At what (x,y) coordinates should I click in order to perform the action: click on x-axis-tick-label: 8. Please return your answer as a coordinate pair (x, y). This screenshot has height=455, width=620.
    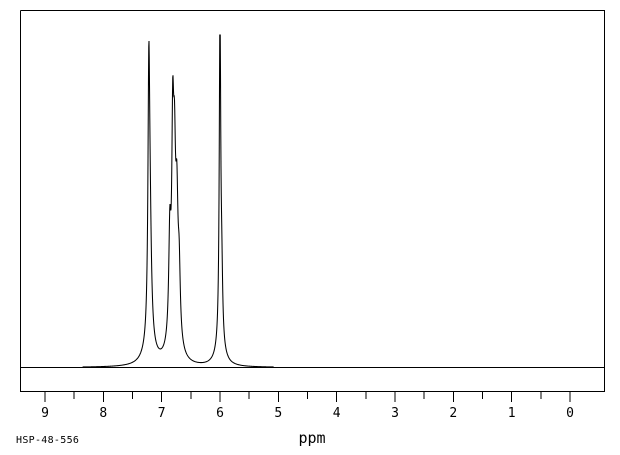
    Looking at the image, I should click on (103, 413).